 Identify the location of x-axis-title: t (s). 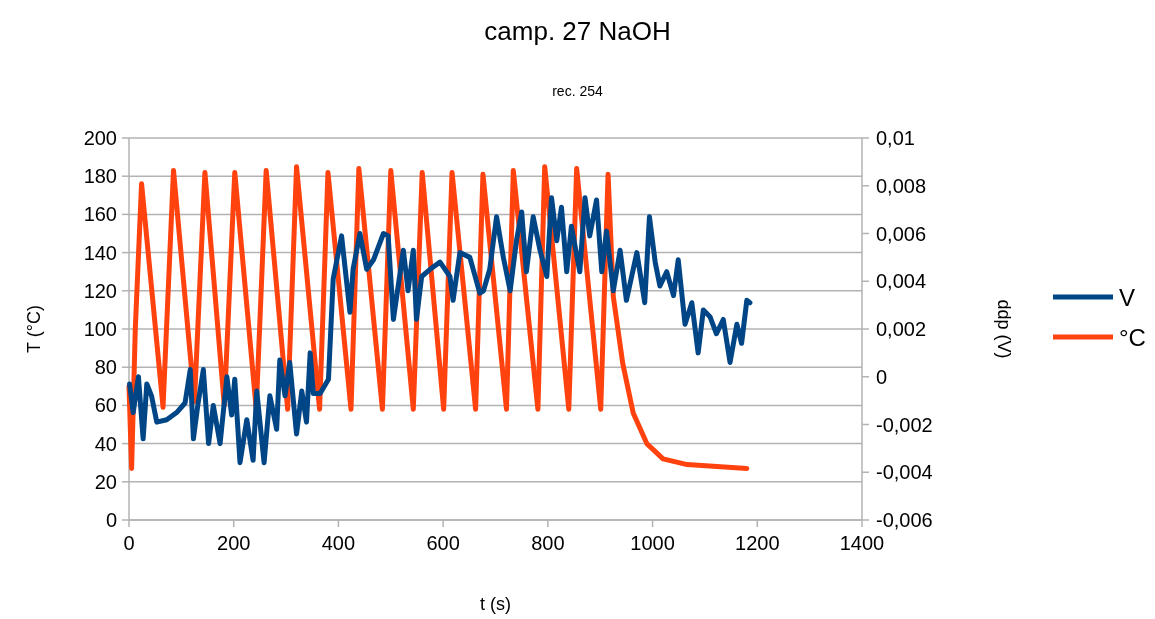
(495, 604).